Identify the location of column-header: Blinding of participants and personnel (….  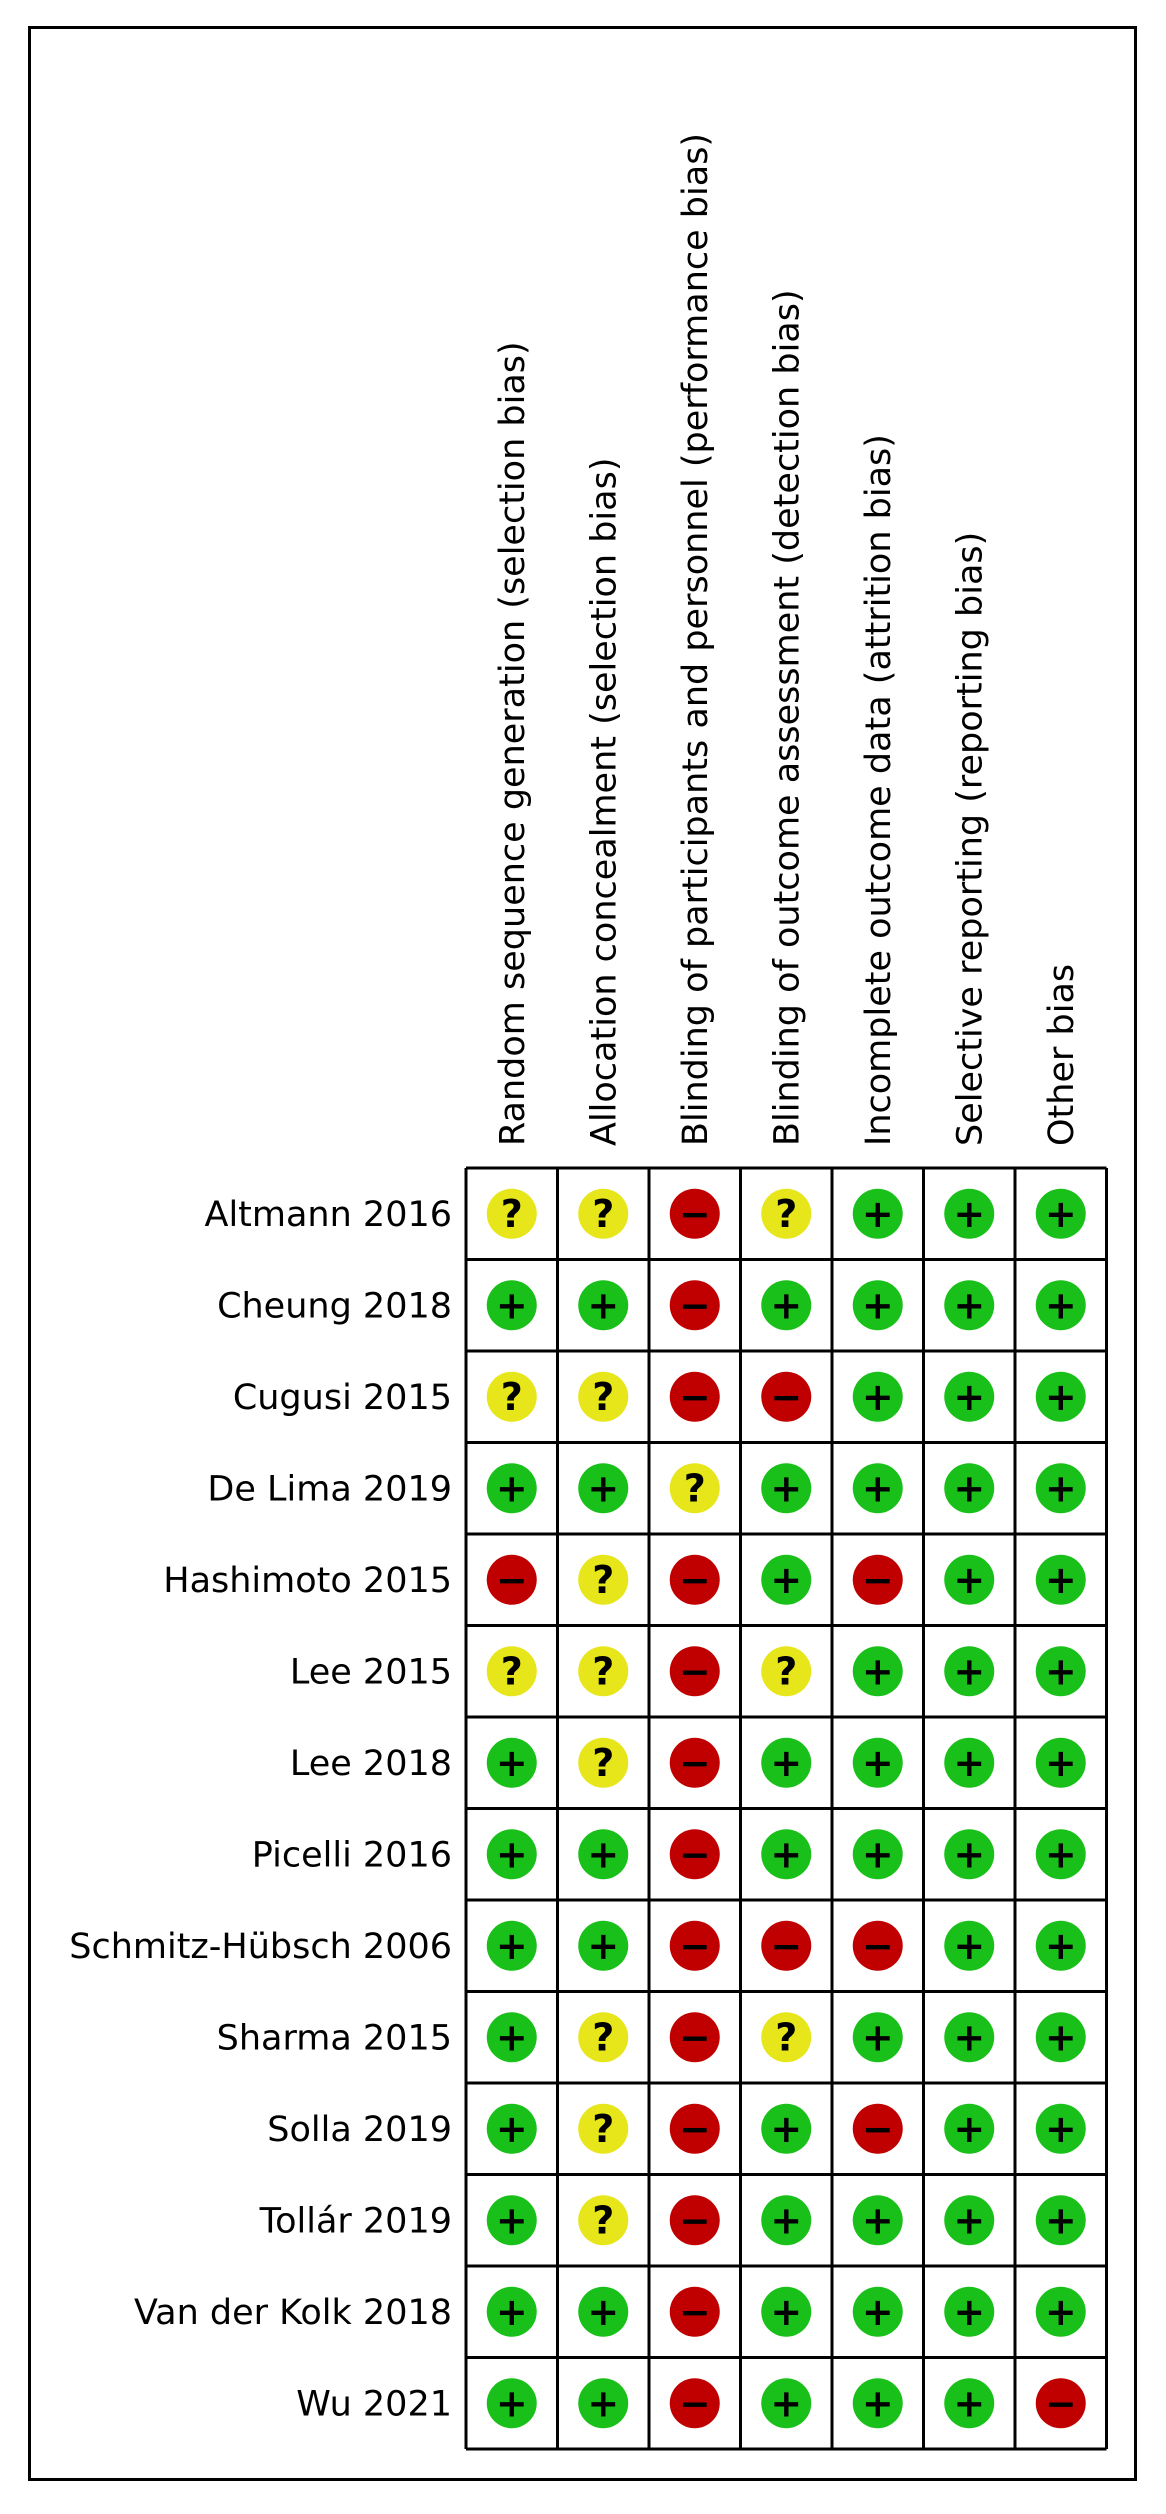
(696, 639).